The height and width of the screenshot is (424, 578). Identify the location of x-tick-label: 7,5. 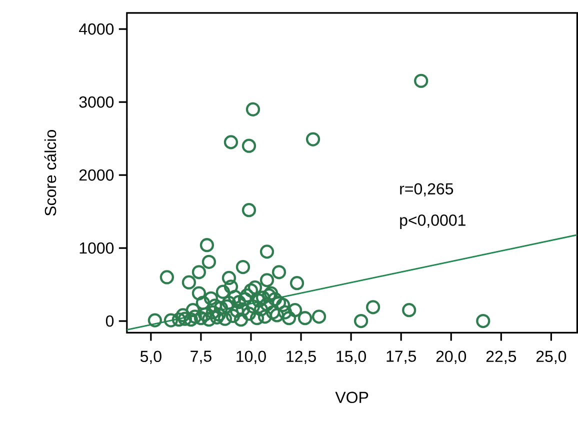
(201, 357).